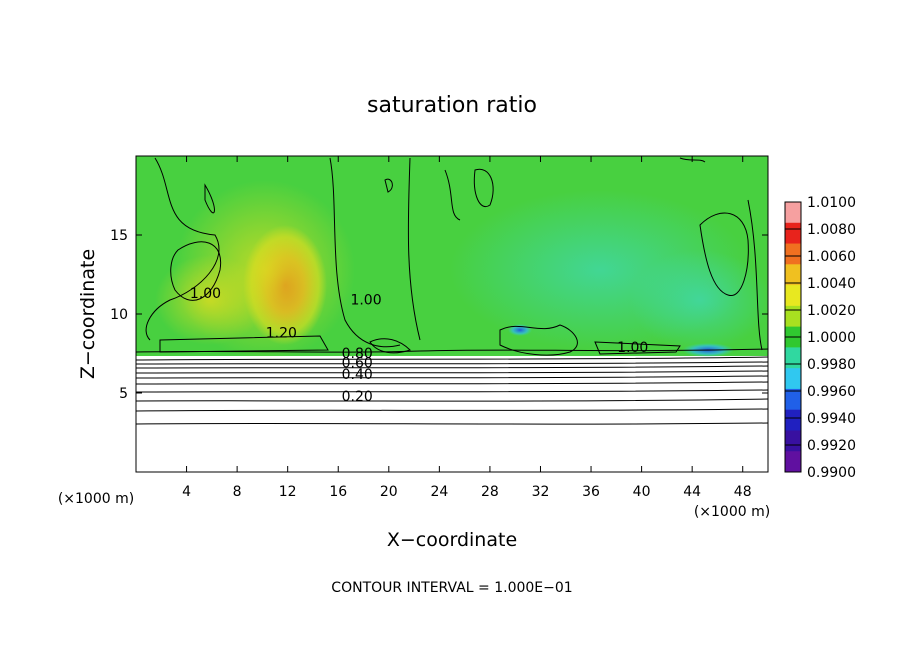 This screenshot has width=904, height=654. Describe the element at coordinates (338, 492) in the screenshot. I see `x-tick-label: 16` at that location.